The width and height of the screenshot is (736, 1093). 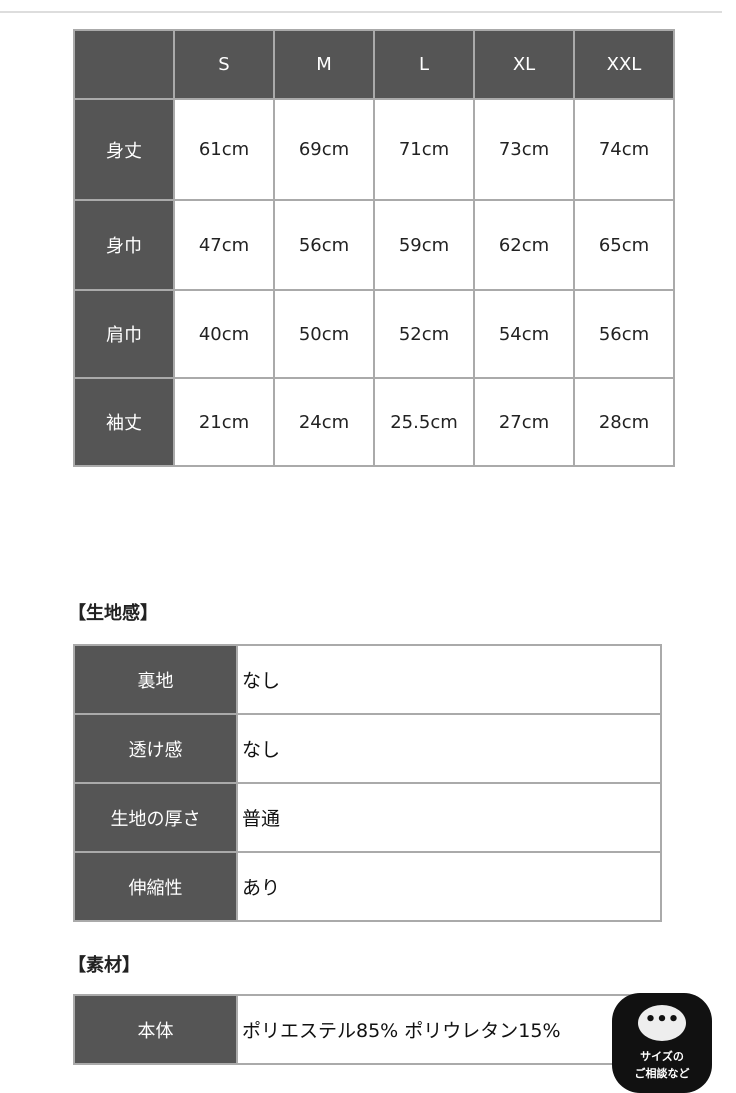 I want to click on material-table: 本体 ポリエステル85% ポリウレタン15%, so click(x=367, y=1029).